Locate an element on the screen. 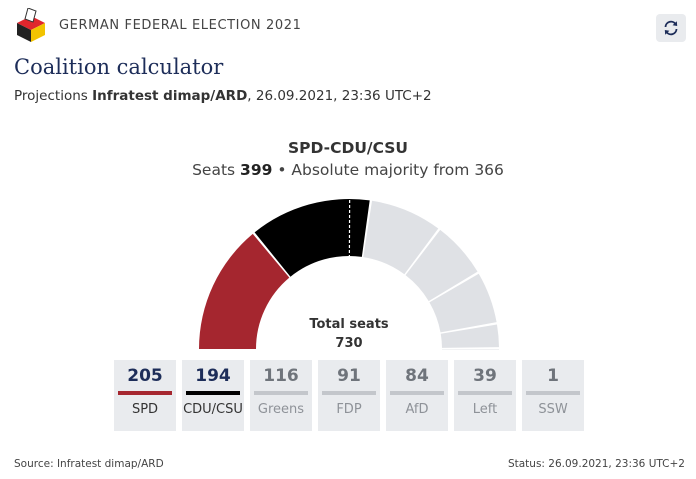 The width and height of the screenshot is (696, 479). page-title: Coalition calculator is located at coordinates (119, 67).